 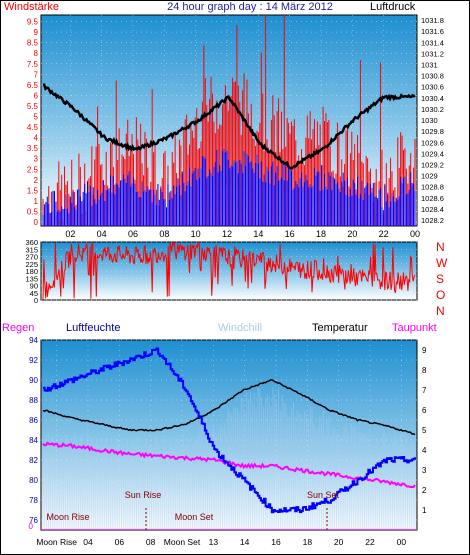 I want to click on temperature-tick-label: 1, so click(x=424, y=510).